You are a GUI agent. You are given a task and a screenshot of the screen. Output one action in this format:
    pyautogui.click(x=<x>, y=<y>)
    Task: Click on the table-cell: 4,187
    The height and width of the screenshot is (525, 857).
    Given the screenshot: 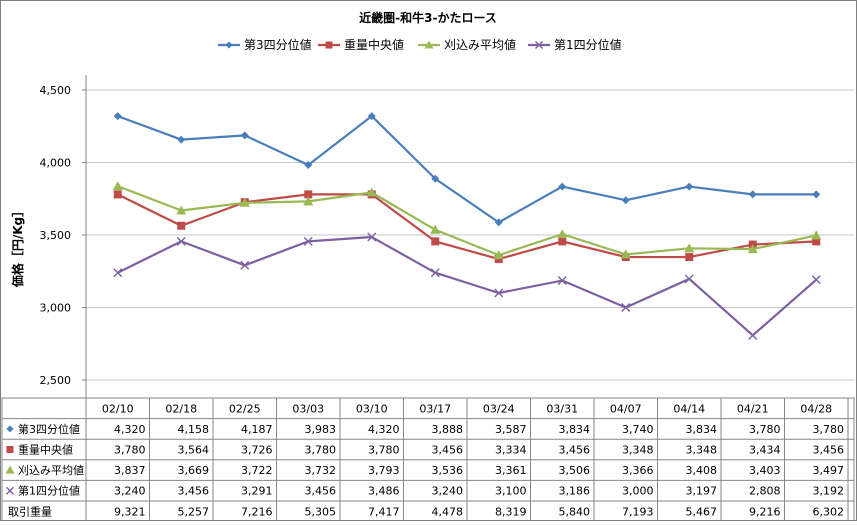 What is the action you would take?
    pyautogui.click(x=257, y=429)
    